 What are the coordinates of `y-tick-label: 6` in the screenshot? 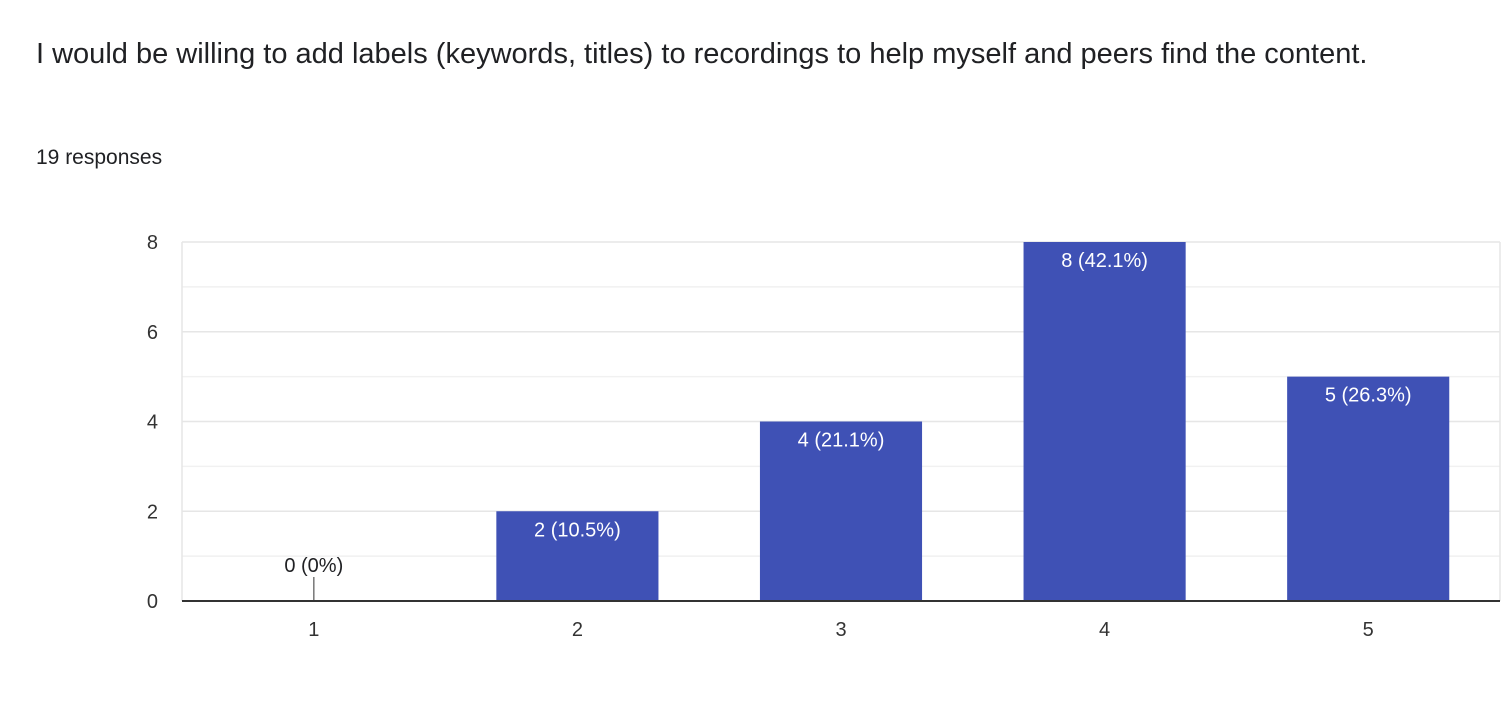 It's located at (152, 333).